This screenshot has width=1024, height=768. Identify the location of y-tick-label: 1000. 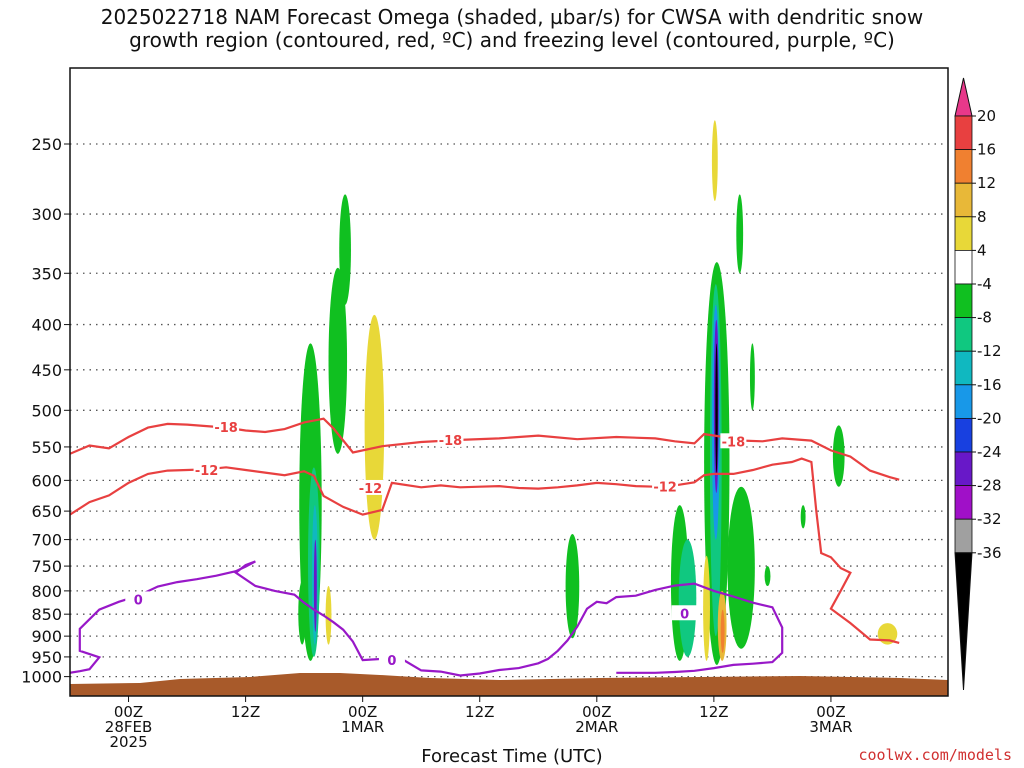
(41, 677).